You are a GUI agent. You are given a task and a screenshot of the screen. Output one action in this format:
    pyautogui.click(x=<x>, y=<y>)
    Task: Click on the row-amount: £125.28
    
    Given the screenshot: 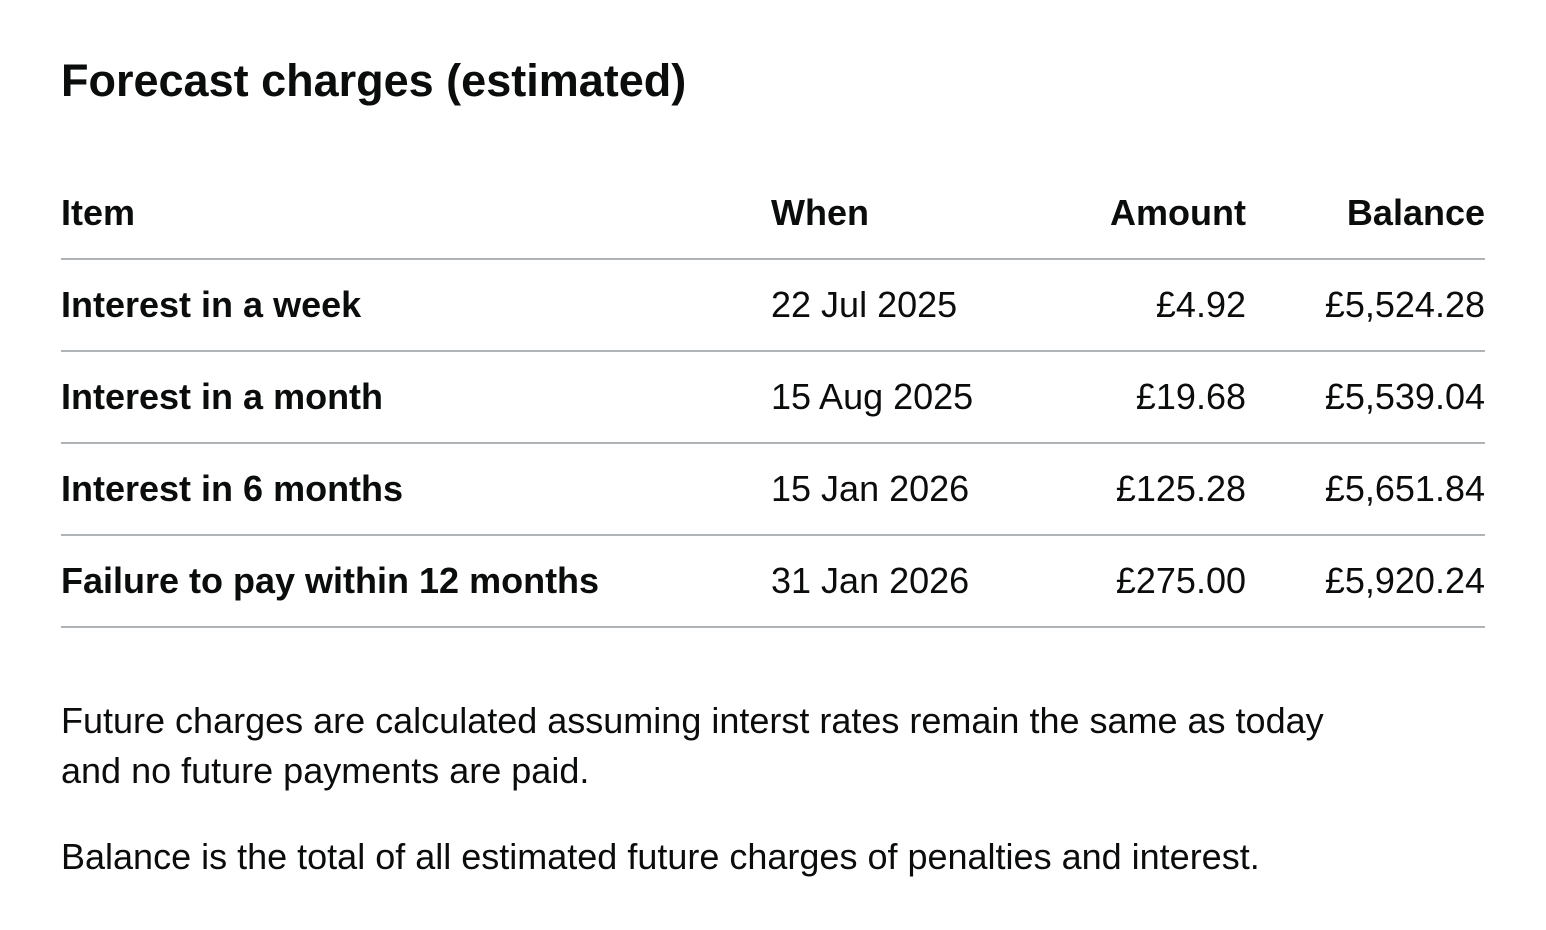 What is the action you would take?
    pyautogui.click(x=1148, y=489)
    